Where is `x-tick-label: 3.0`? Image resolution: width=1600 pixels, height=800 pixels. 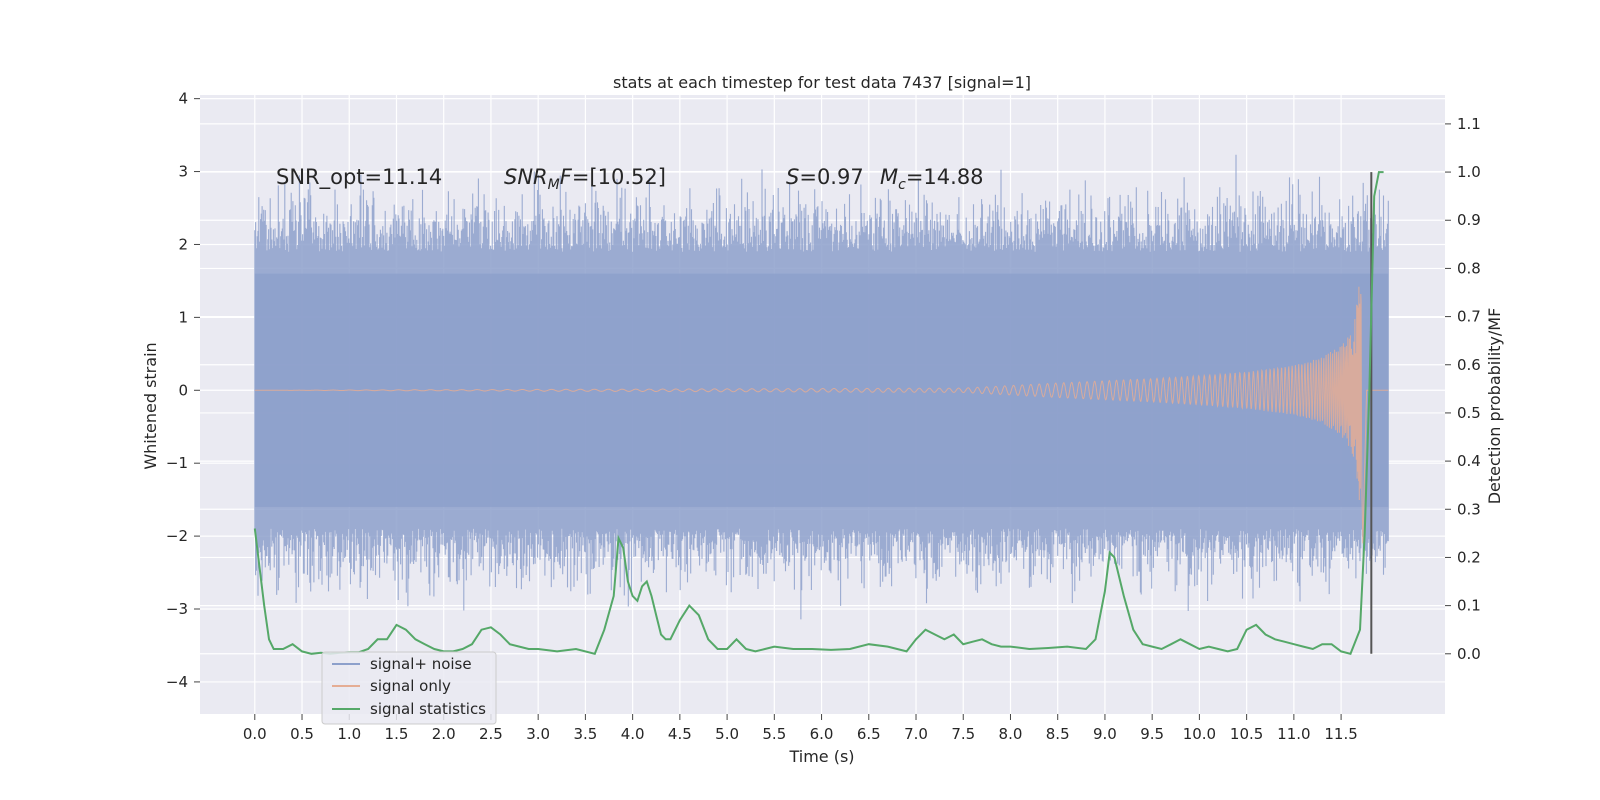 x-tick-label: 3.0 is located at coordinates (538, 734).